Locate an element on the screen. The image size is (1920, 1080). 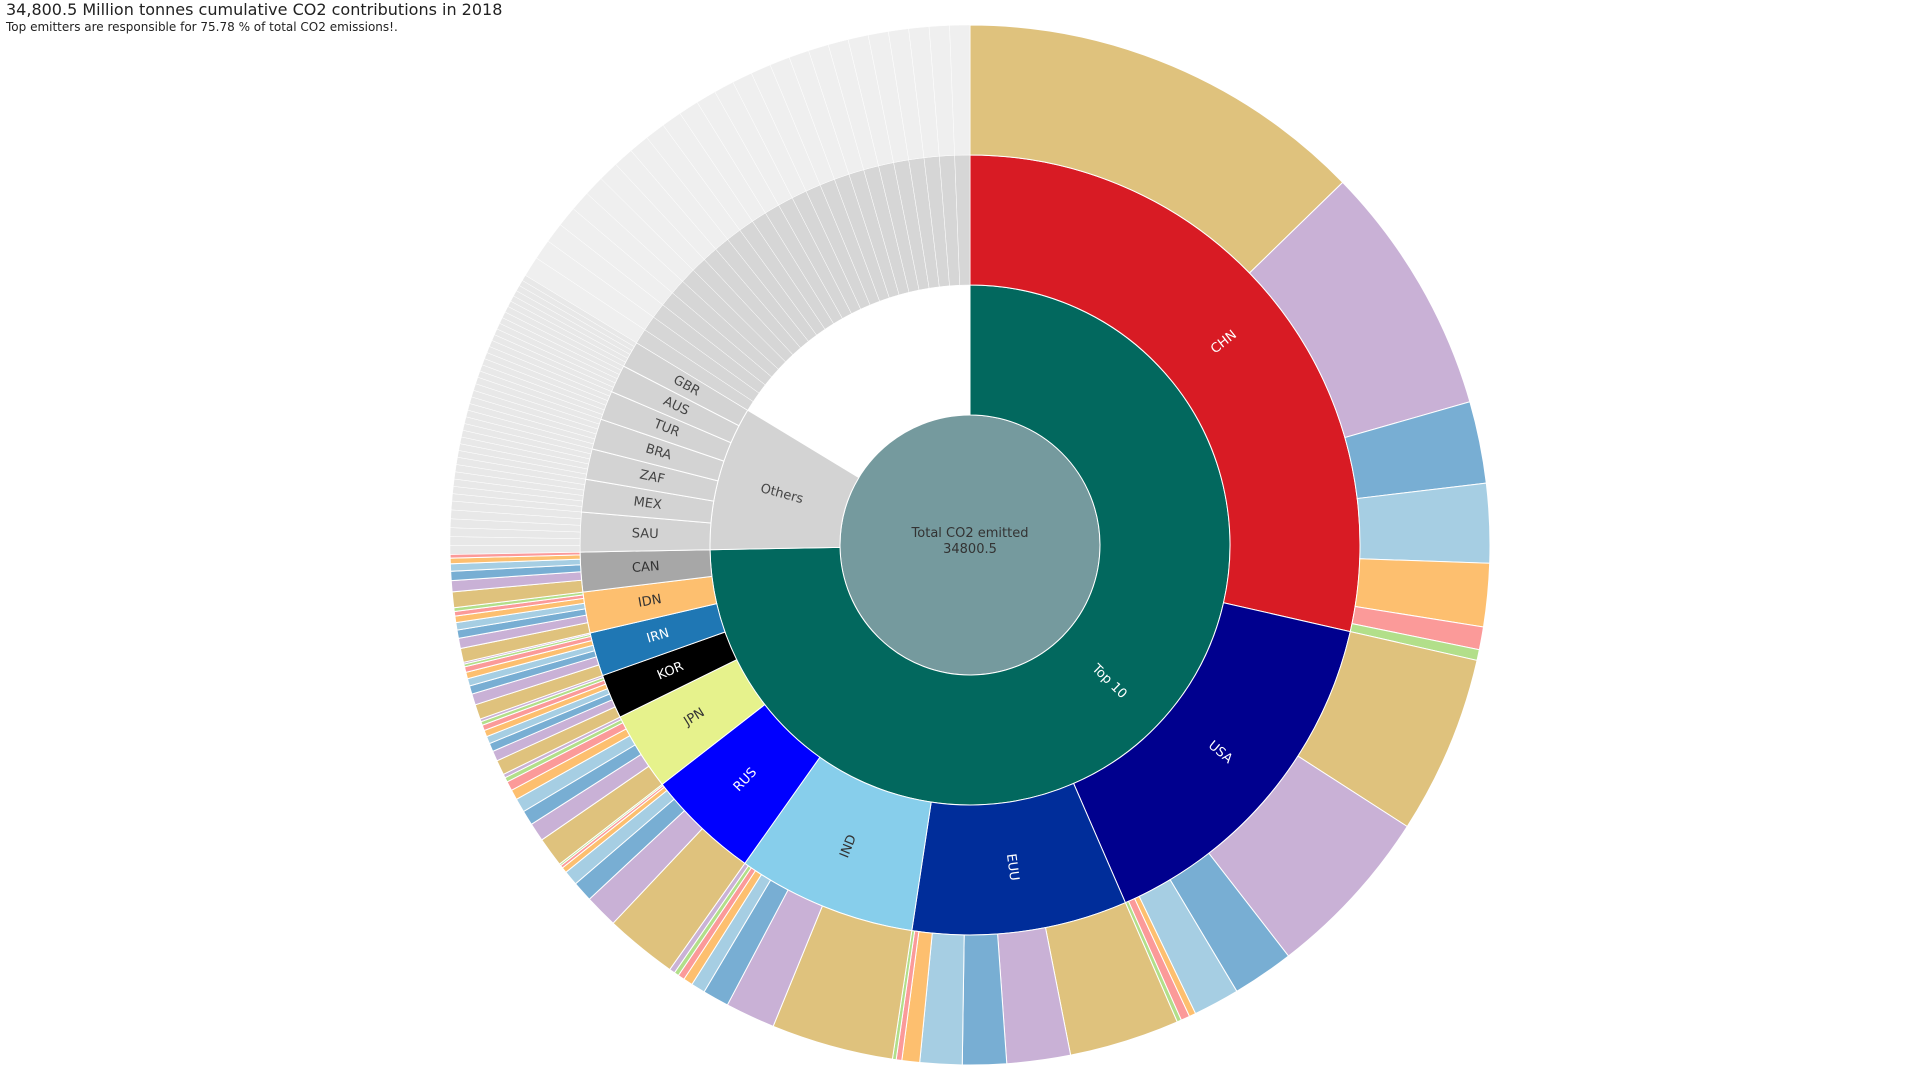
country-label: BRA is located at coordinates (659, 452).